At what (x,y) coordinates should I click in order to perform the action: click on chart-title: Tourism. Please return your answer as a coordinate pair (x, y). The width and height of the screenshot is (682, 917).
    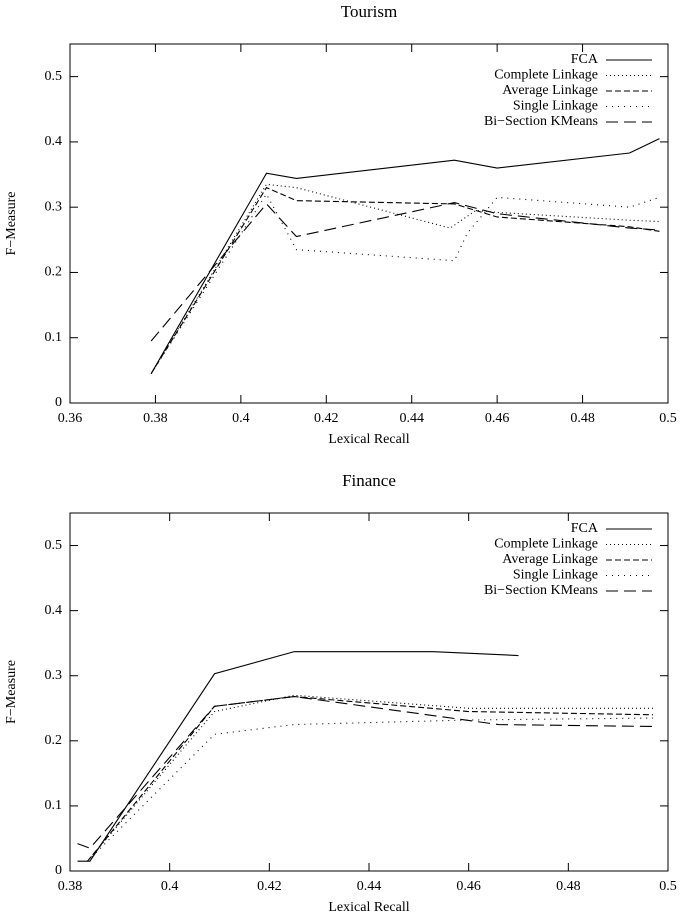
    Looking at the image, I should click on (369, 11).